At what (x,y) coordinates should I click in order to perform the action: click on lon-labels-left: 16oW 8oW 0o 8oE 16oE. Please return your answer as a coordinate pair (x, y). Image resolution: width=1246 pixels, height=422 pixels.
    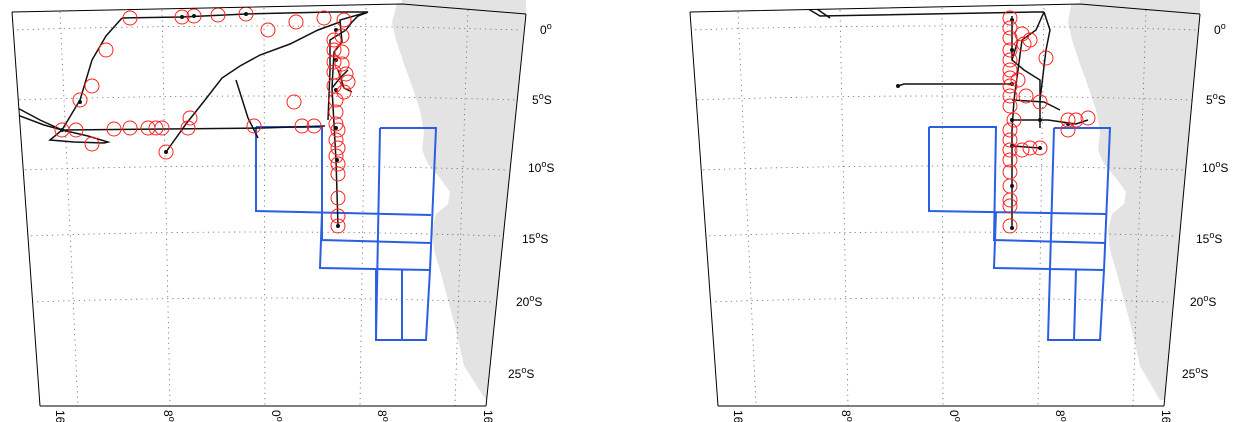
    Looking at the image, I should click on (275, 416).